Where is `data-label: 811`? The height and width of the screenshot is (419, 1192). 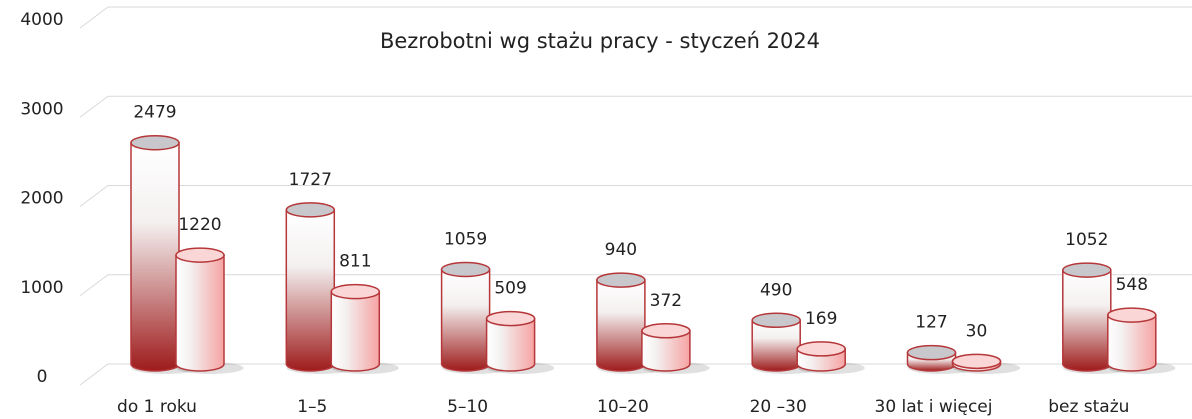 data-label: 811 is located at coordinates (355, 262).